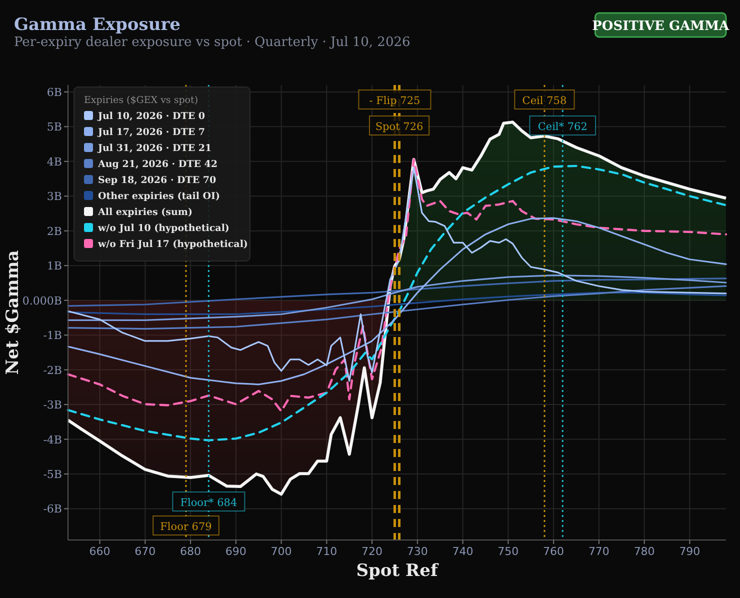 The height and width of the screenshot is (598, 740). I want to click on y-tick-label: -5B, so click(52, 475).